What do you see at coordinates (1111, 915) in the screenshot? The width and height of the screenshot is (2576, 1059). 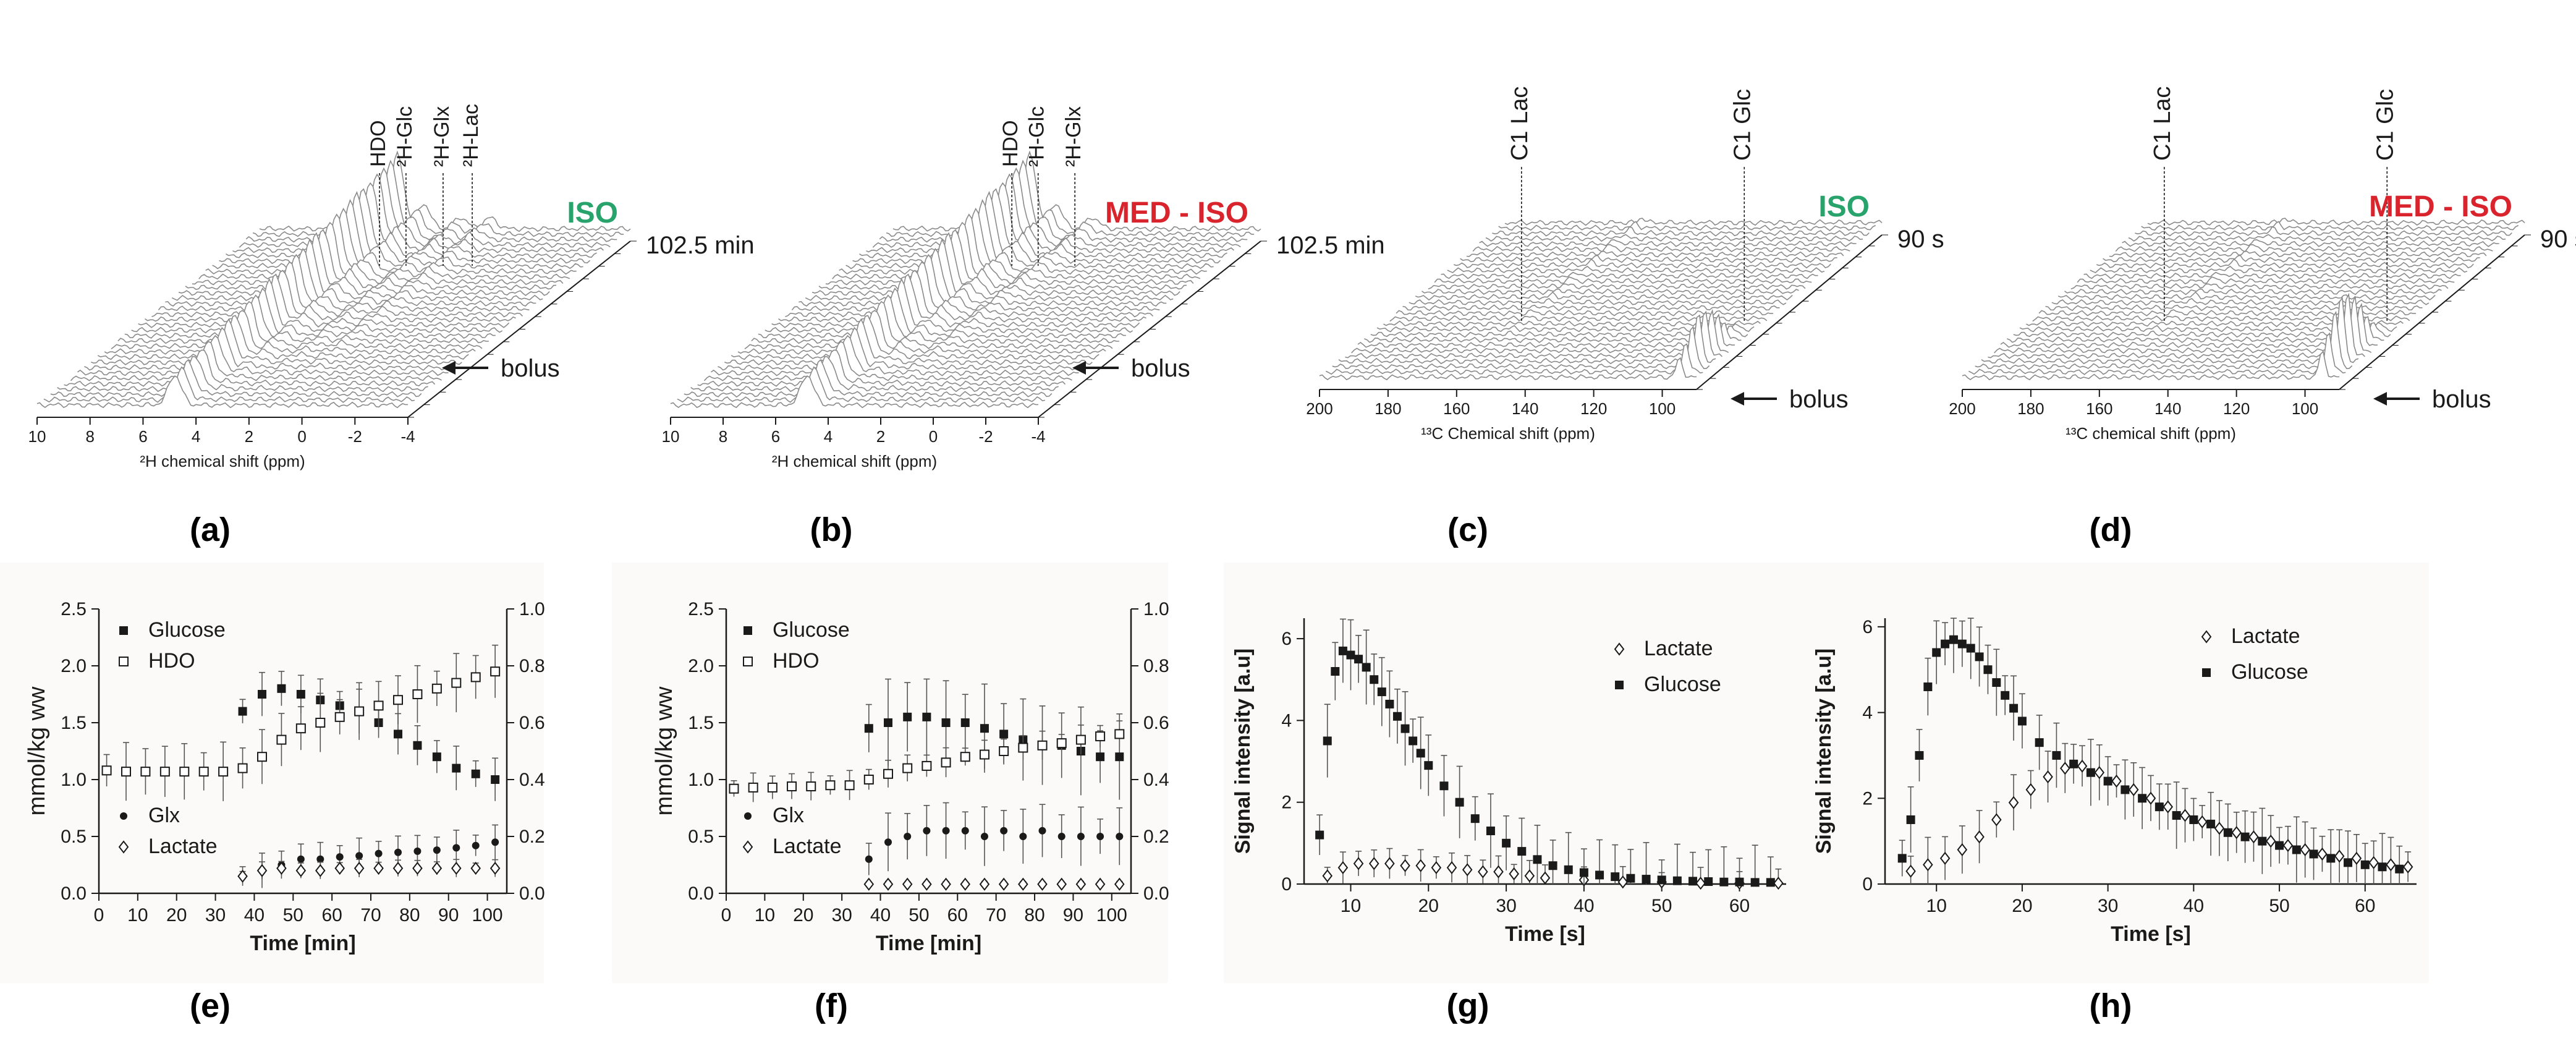 I see `x-tick-label: 100` at bounding box center [1111, 915].